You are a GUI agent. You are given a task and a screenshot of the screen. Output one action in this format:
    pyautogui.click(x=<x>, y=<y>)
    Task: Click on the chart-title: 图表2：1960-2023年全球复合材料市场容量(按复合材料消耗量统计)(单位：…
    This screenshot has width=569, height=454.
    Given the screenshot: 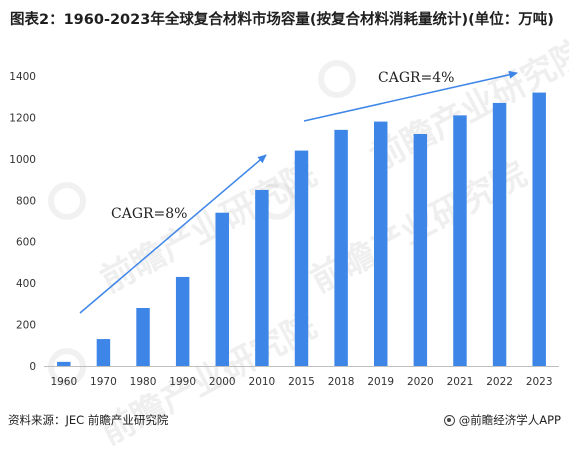 What is the action you would take?
    pyautogui.click(x=282, y=20)
    